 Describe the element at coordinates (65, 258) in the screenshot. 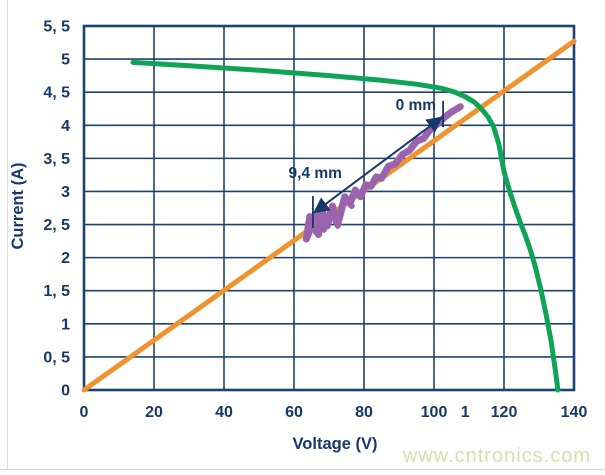

I see `y-tick-label: 2` at that location.